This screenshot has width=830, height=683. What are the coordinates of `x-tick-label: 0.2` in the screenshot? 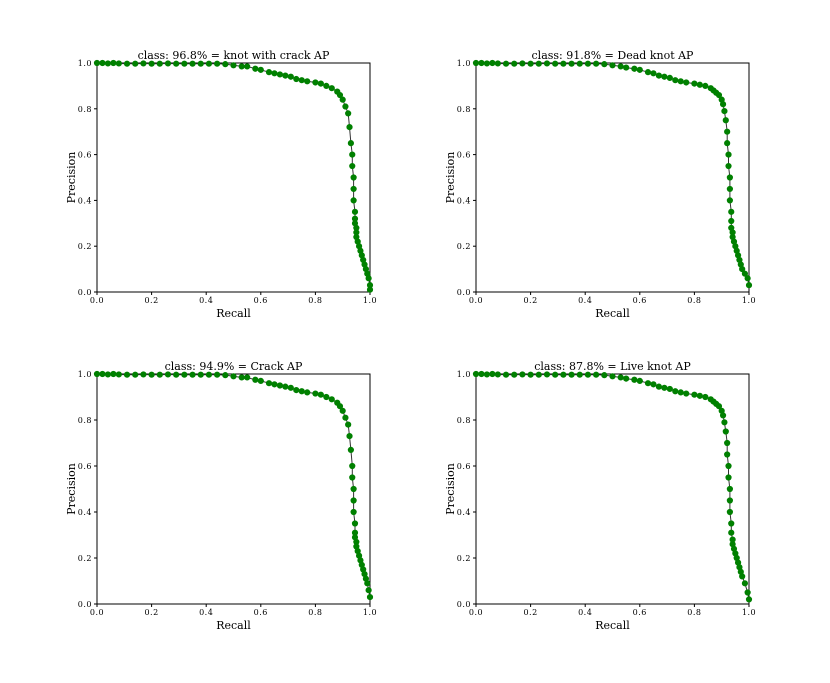 It's located at (530, 300).